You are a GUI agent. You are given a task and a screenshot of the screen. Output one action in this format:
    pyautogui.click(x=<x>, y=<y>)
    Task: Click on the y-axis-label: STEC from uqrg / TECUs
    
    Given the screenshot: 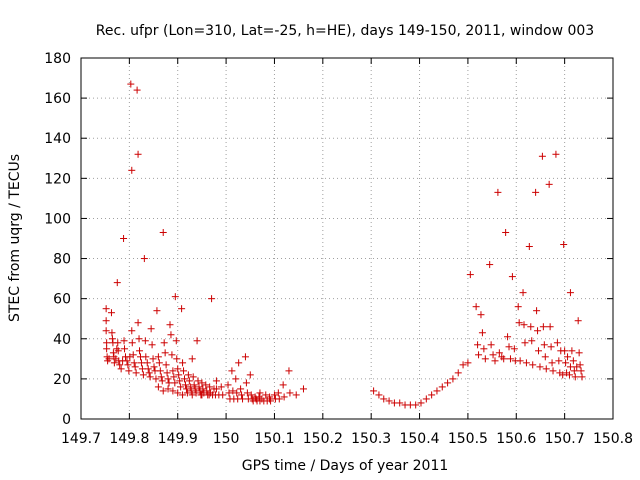 What is the action you would take?
    pyautogui.click(x=15, y=238)
    